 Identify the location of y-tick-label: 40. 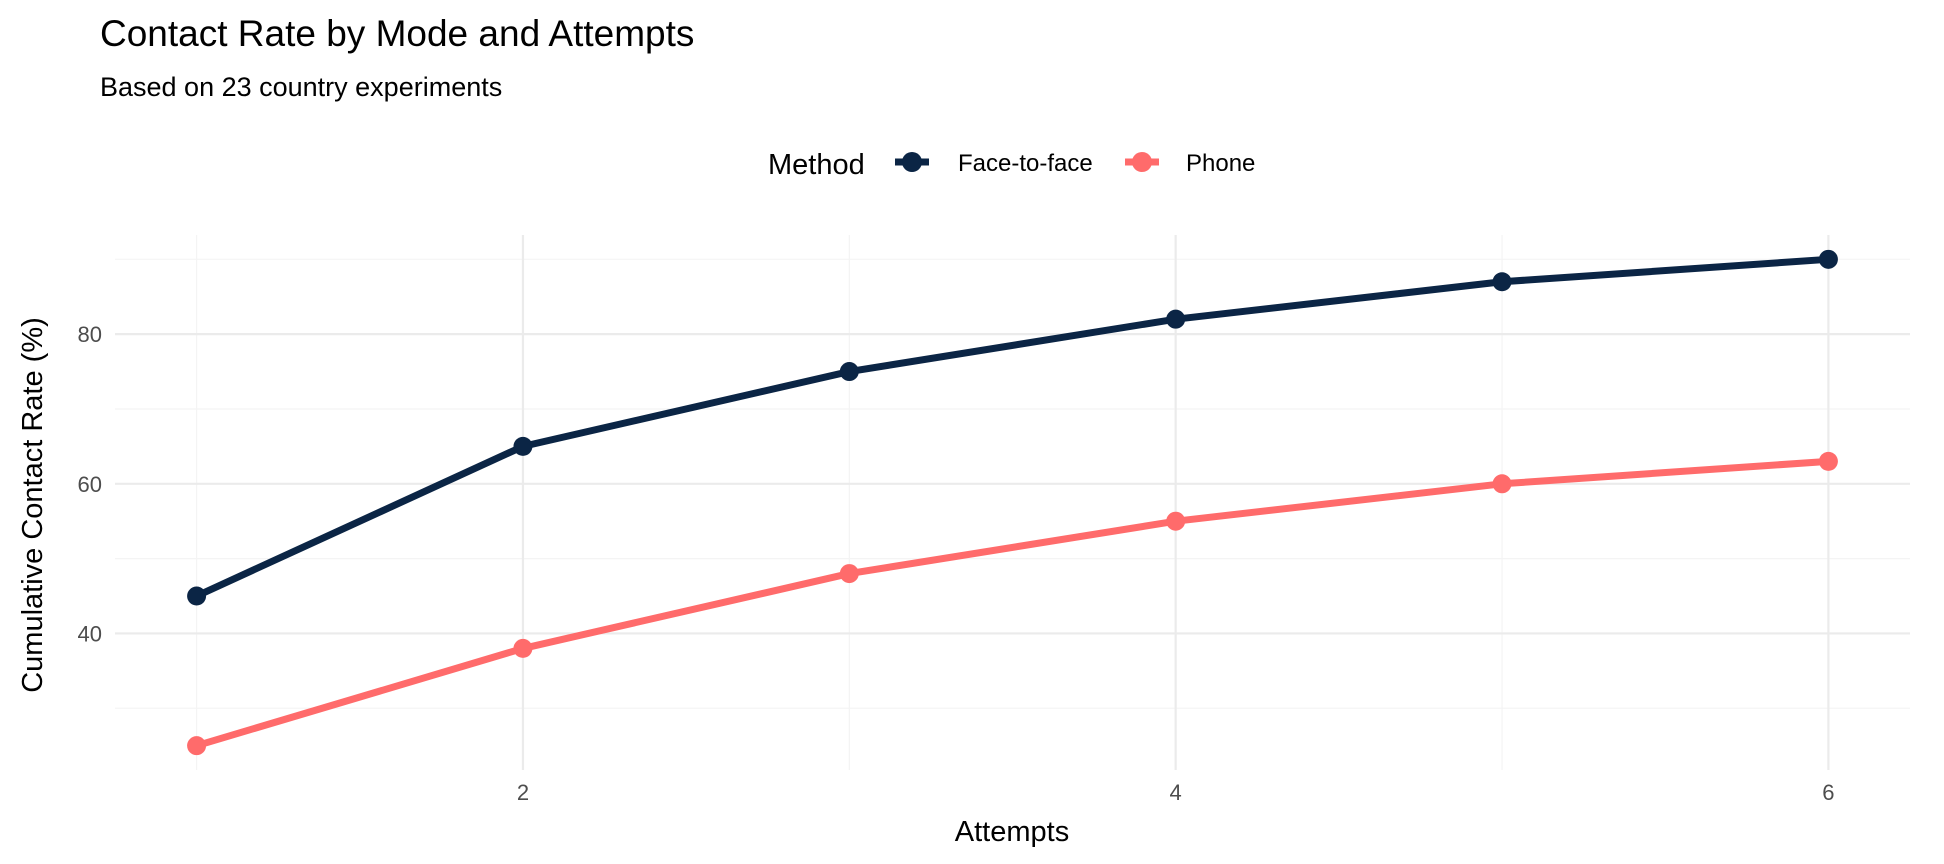
(90, 633).